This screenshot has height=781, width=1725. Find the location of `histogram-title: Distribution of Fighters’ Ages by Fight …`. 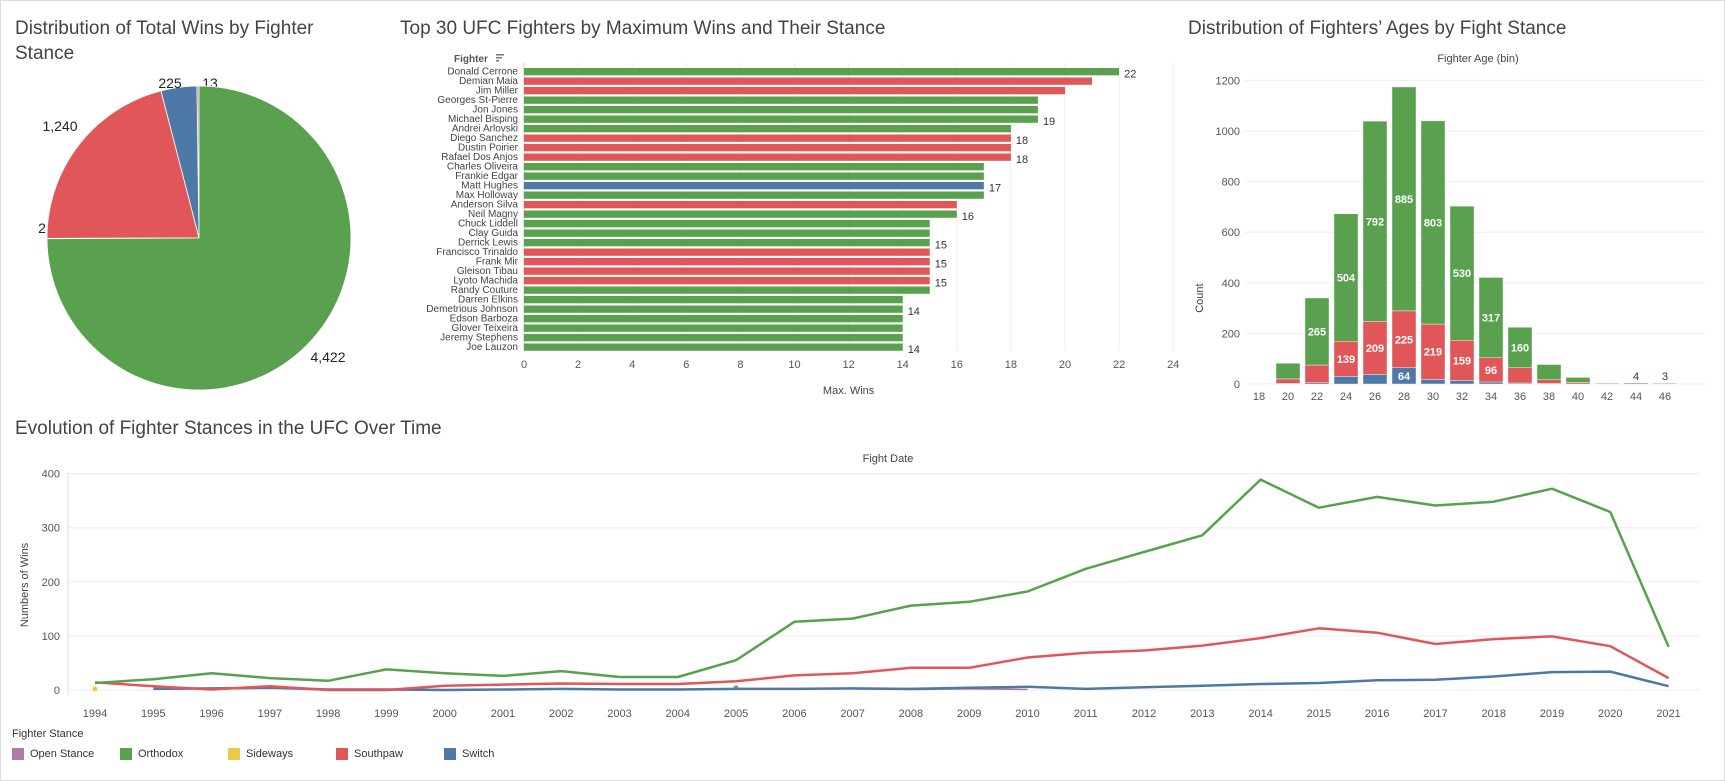

histogram-title: Distribution of Fighters’ Ages by Fight … is located at coordinates (1377, 28).